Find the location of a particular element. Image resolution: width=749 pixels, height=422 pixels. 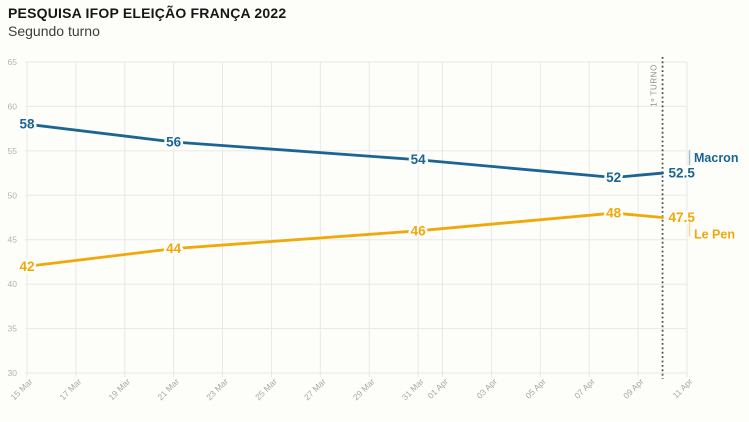

value-label: 56 is located at coordinates (174, 141).